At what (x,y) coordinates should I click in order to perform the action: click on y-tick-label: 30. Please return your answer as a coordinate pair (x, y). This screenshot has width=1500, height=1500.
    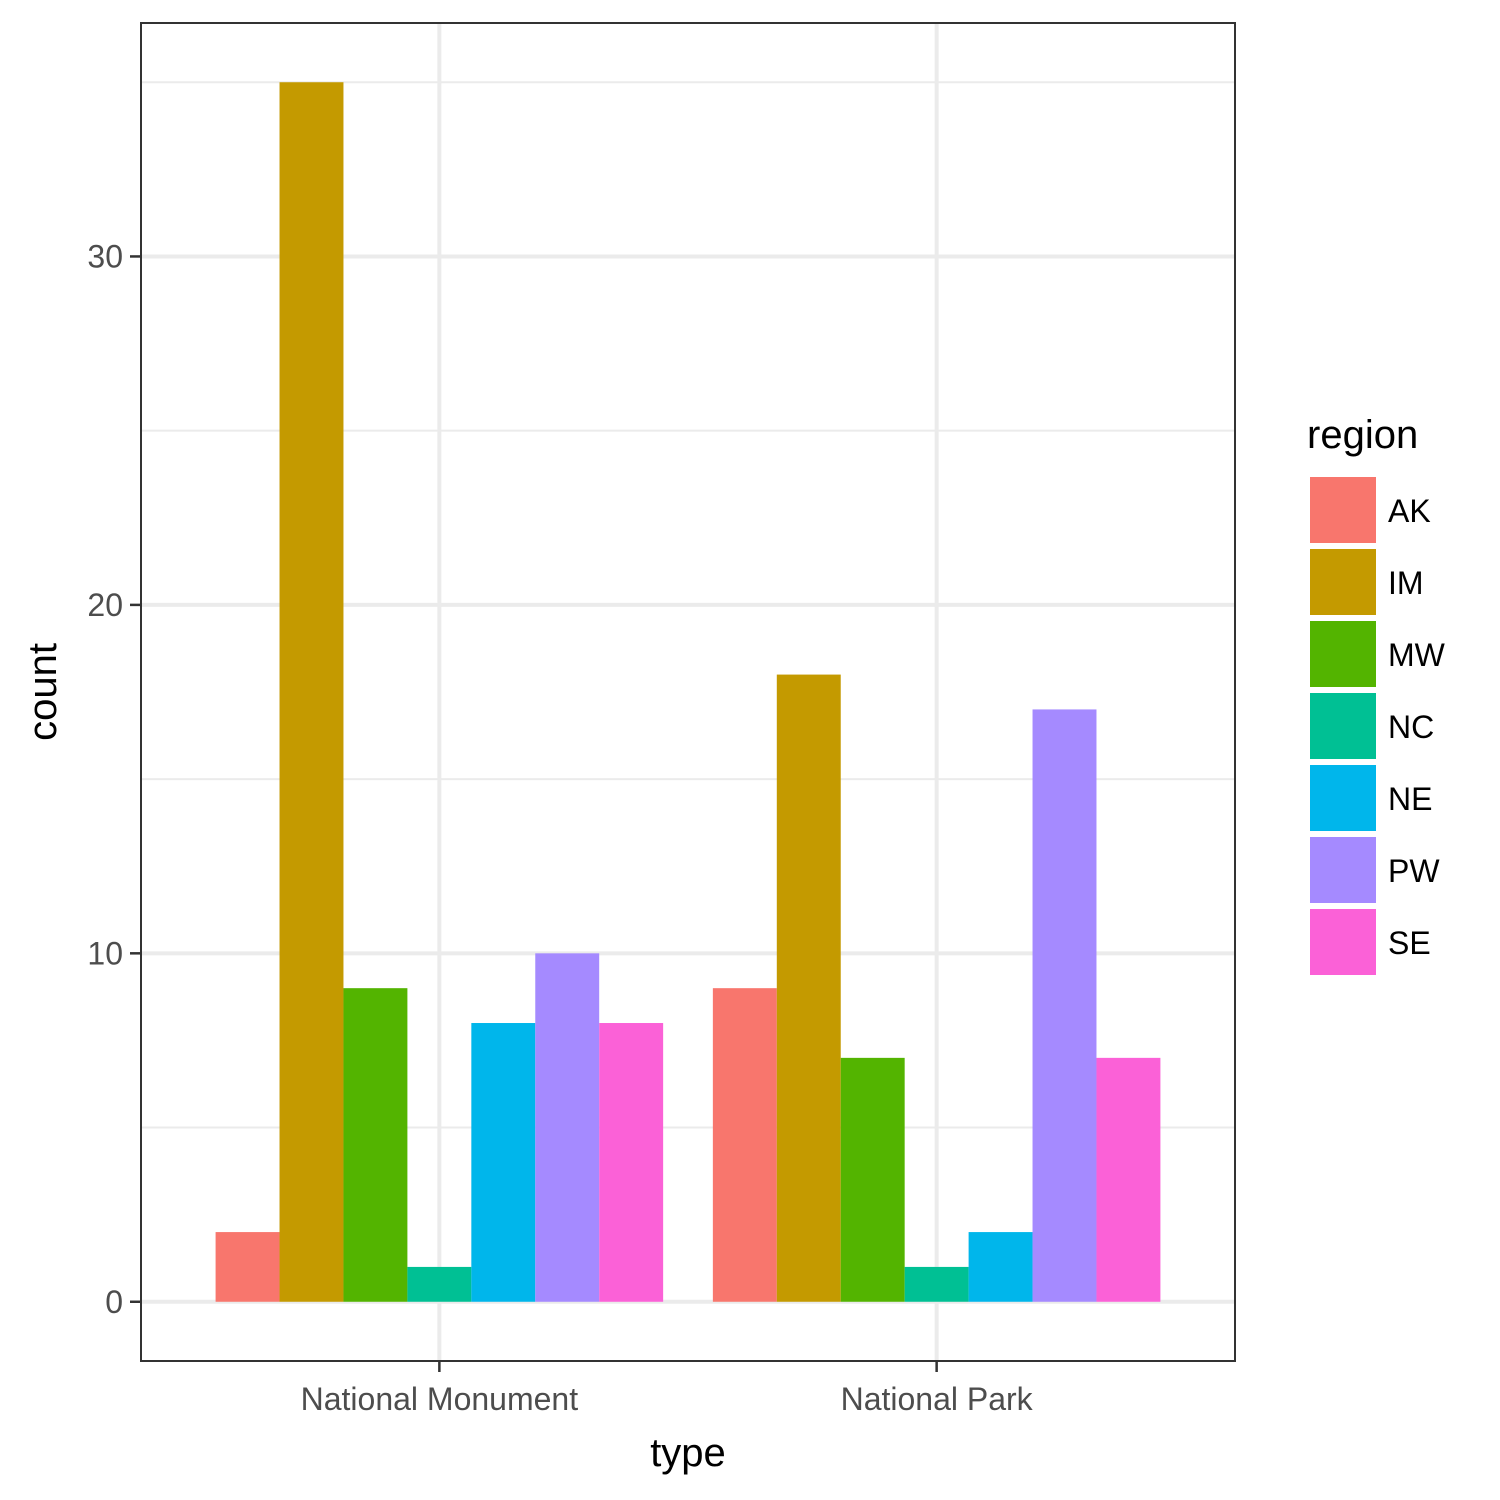
    Looking at the image, I should click on (105, 256).